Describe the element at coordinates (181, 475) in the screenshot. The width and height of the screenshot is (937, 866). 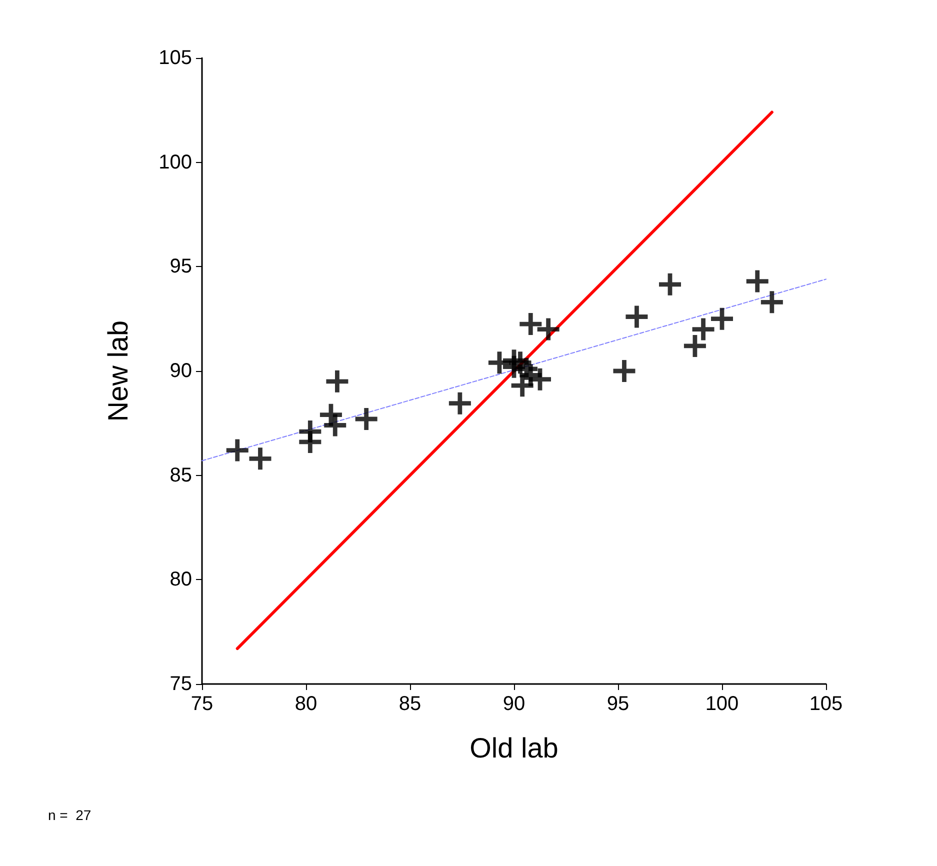
I see `y-tick-label: 85` at that location.